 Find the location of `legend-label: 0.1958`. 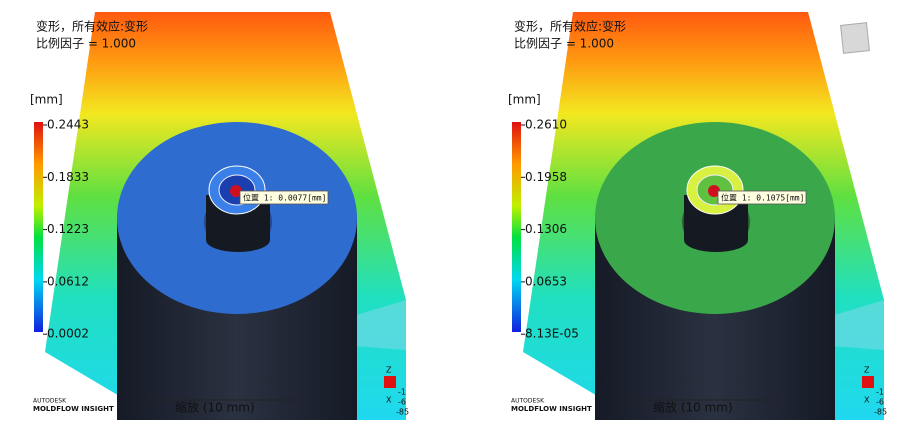

legend-label: 0.1958 is located at coordinates (546, 177).